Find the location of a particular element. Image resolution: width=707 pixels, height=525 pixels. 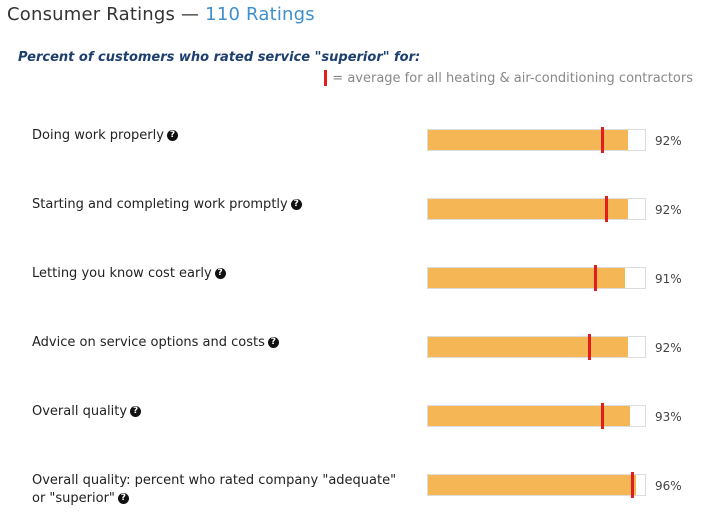

rating-percent: 96% is located at coordinates (668, 486).